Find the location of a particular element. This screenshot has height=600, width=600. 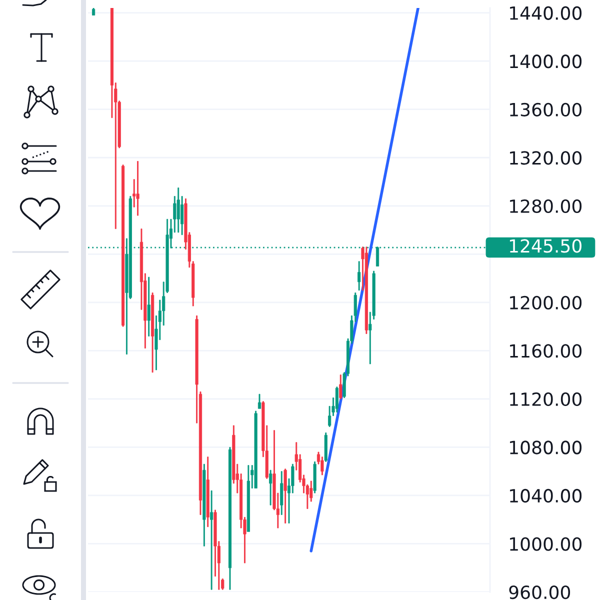

y-tick-label: 1040.00 is located at coordinates (546, 495).